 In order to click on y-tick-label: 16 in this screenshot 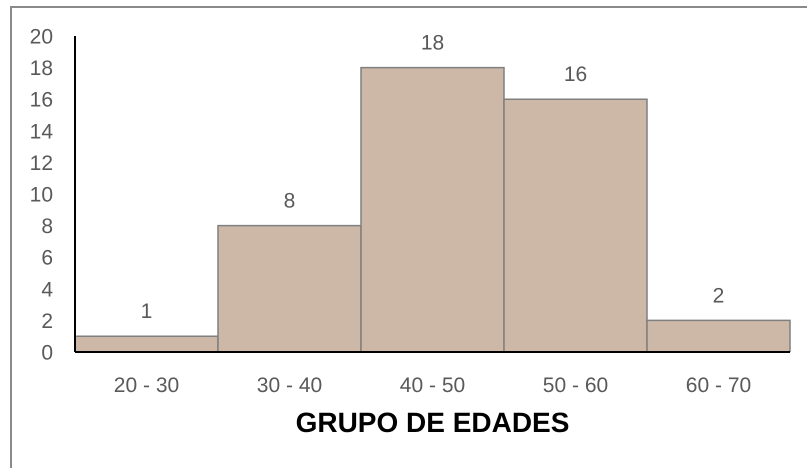, I will do `click(41, 100)`.